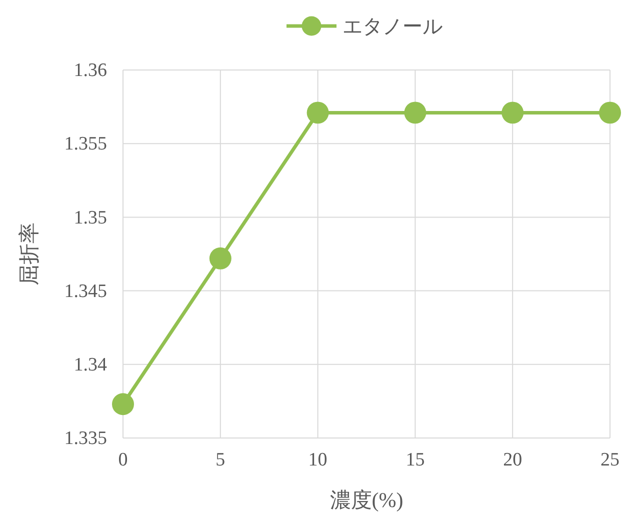  I want to click on x-tick-label: 15, so click(415, 459).